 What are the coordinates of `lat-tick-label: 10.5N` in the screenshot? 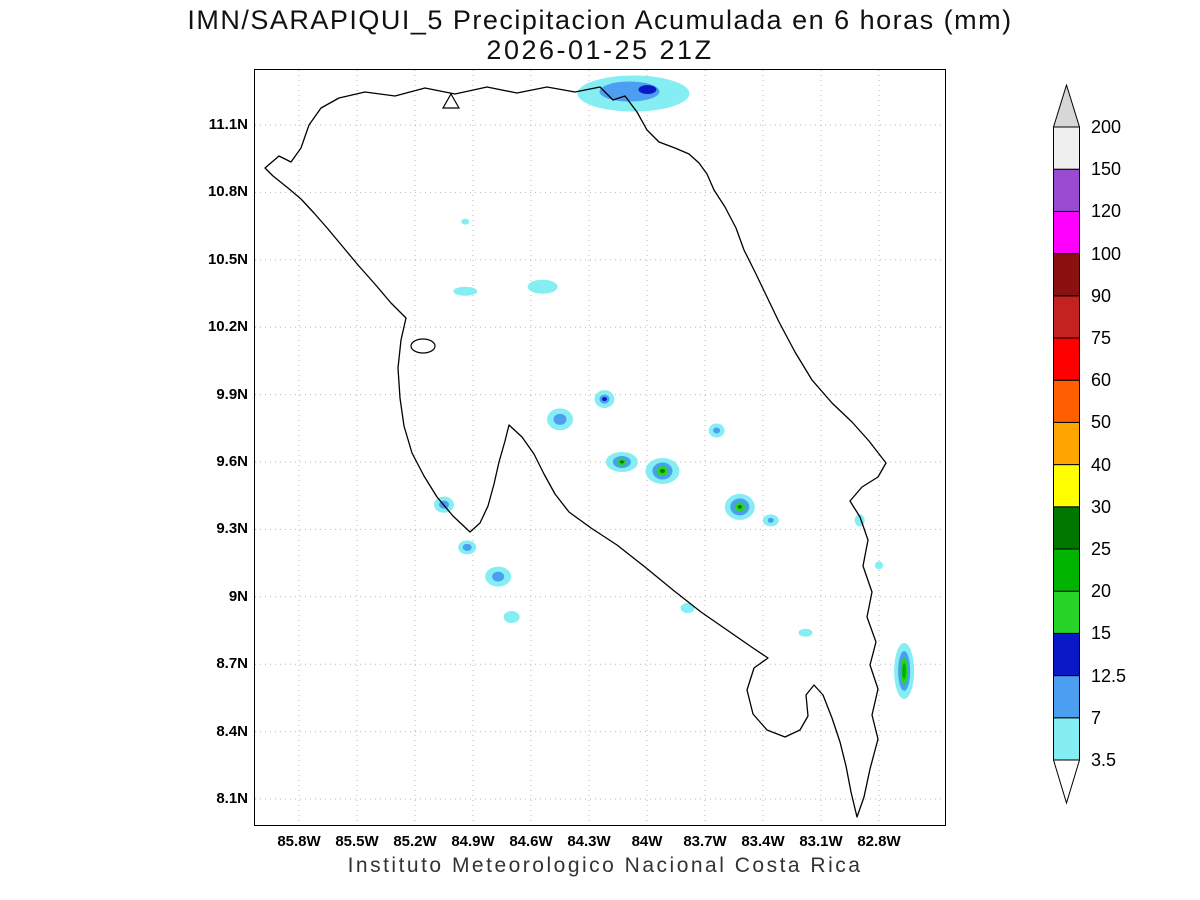 It's located at (227, 259).